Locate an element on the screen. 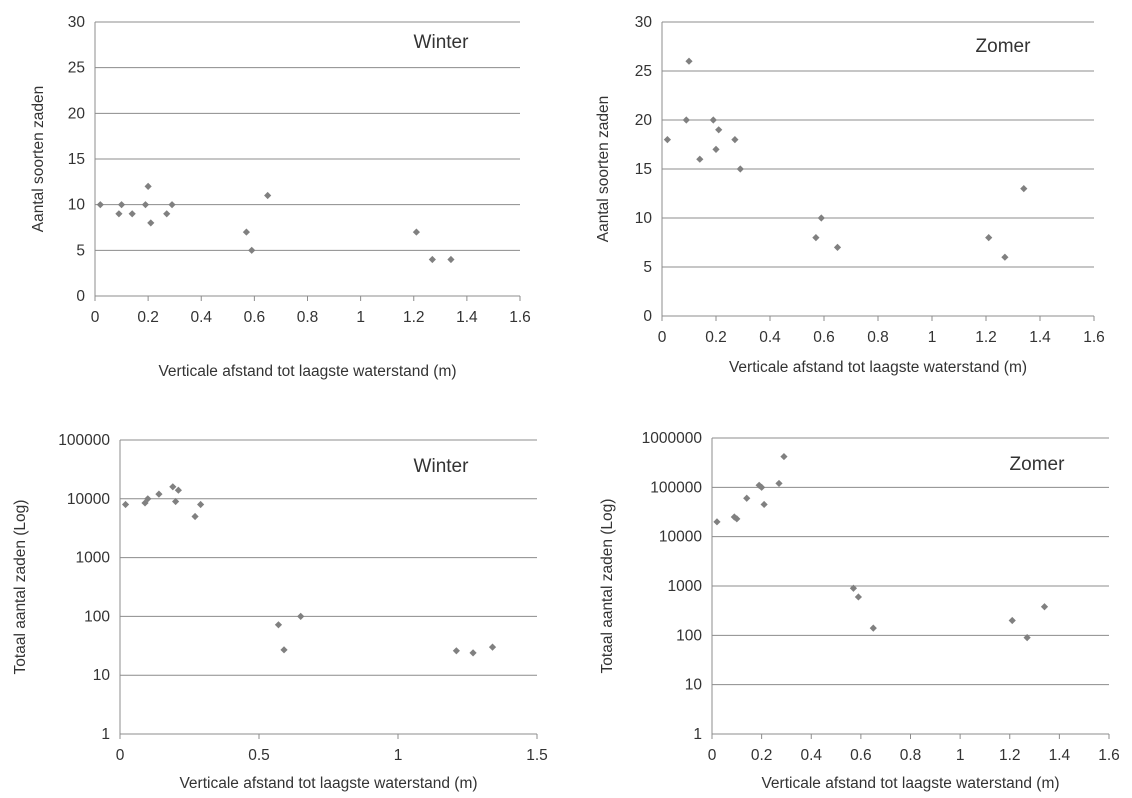  y-tick-label: 1000000 is located at coordinates (672, 438).